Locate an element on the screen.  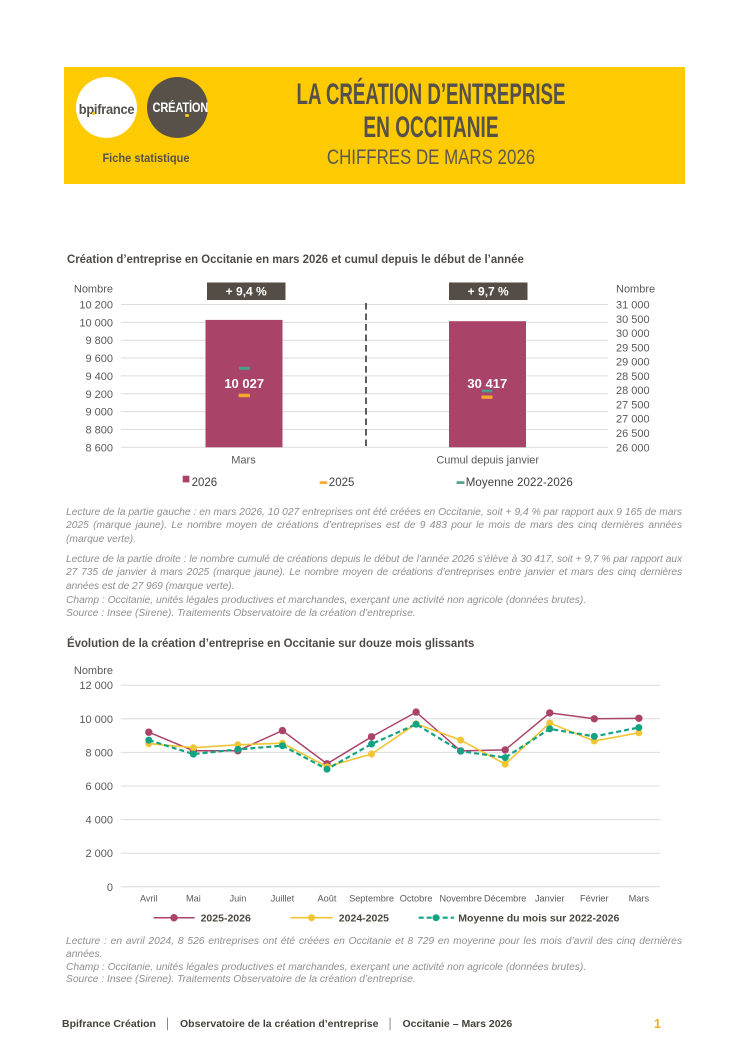
svg-text: 8 800 is located at coordinates (99, 430).